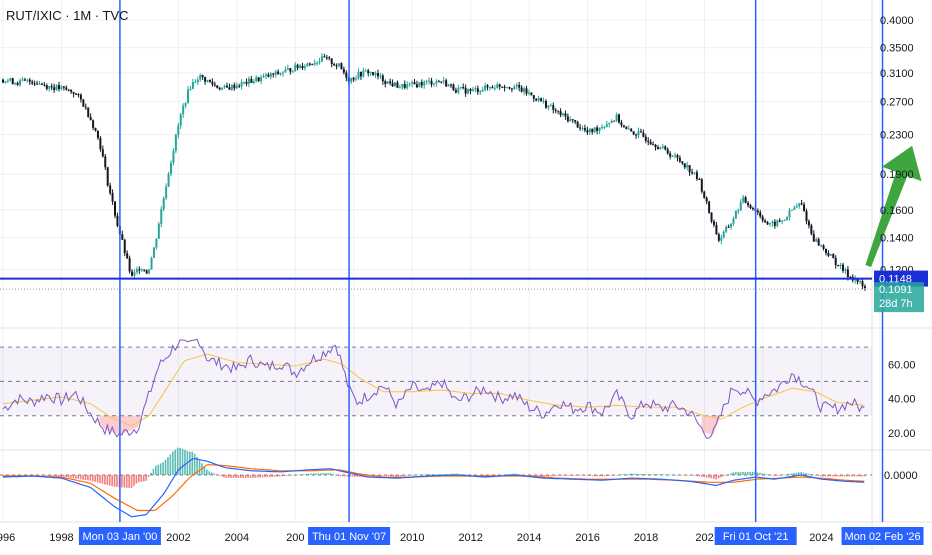 The height and width of the screenshot is (555, 932). I want to click on date-marker-tag, so click(882, 536).